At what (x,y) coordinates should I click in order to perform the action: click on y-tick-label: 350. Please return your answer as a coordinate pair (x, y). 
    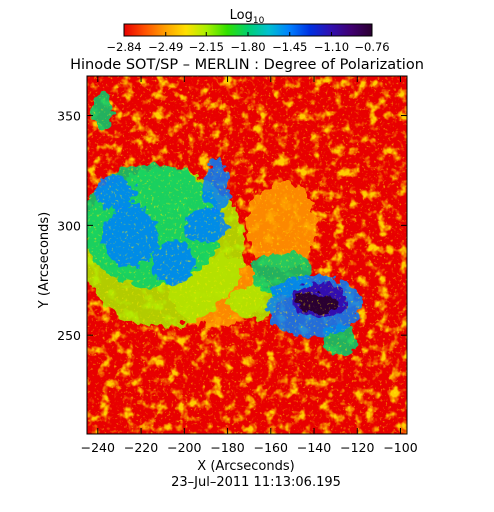
    Looking at the image, I should click on (69, 116).